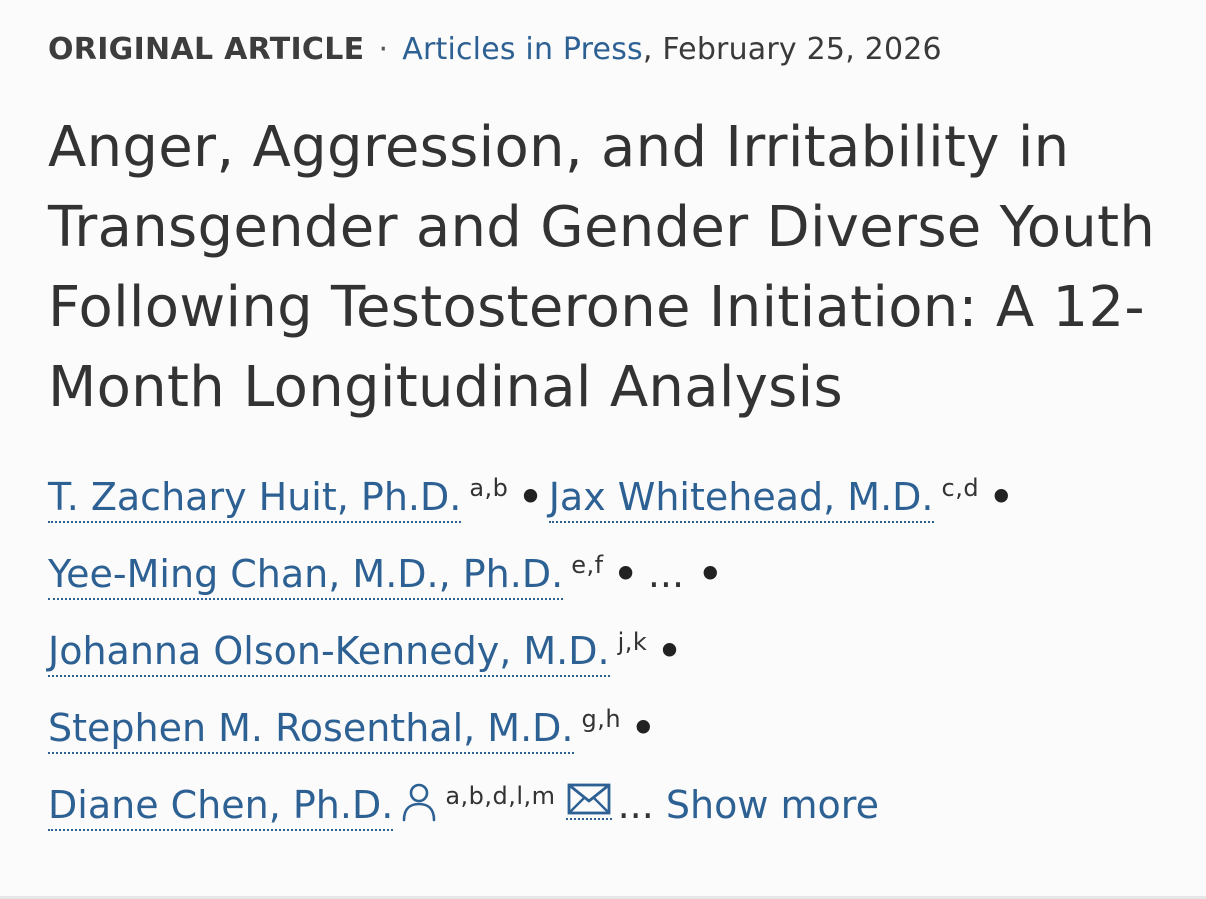 This screenshot has width=1206, height=899. Describe the element at coordinates (489, 488) in the screenshot. I see `author-affiliations: a,b` at that location.